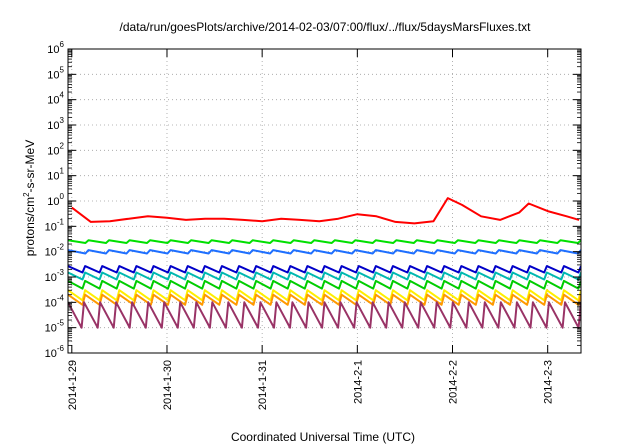 This screenshot has width=640, height=448. I want to click on y-tick-label: 10¹, so click(55, 175).